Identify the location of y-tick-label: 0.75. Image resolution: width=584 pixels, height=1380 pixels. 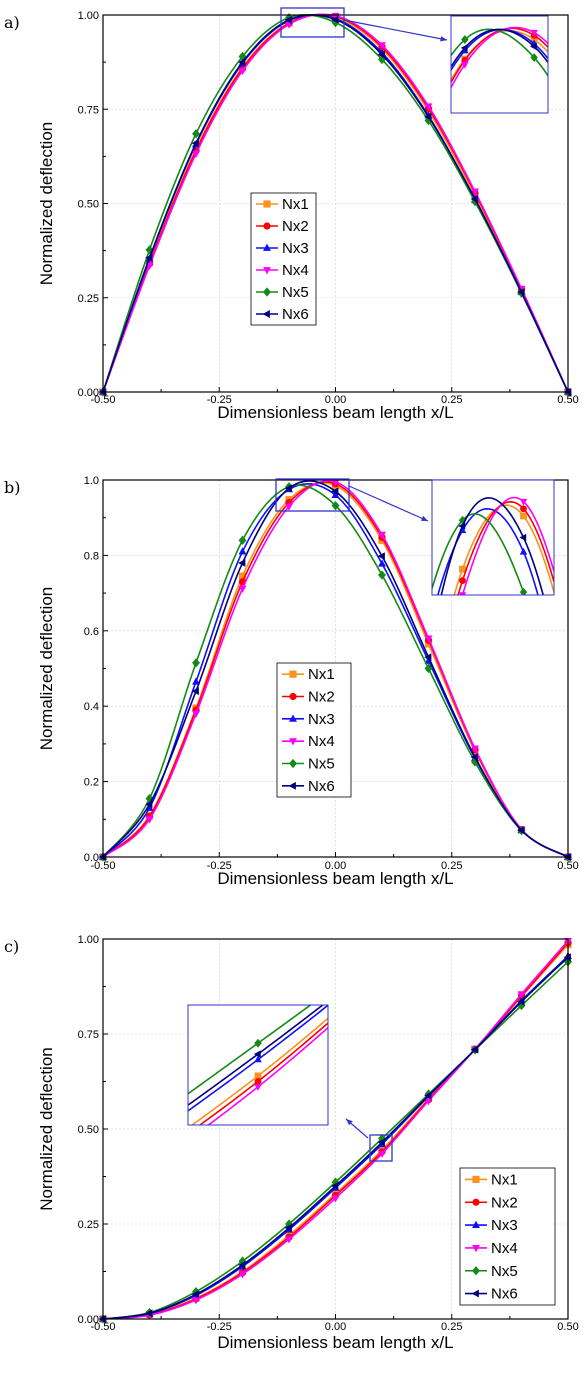
(88, 1035).